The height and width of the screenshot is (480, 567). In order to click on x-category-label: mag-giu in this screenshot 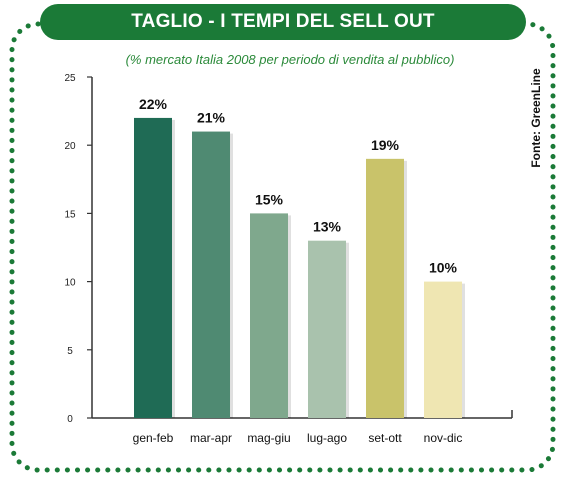, I will do `click(268, 438)`.